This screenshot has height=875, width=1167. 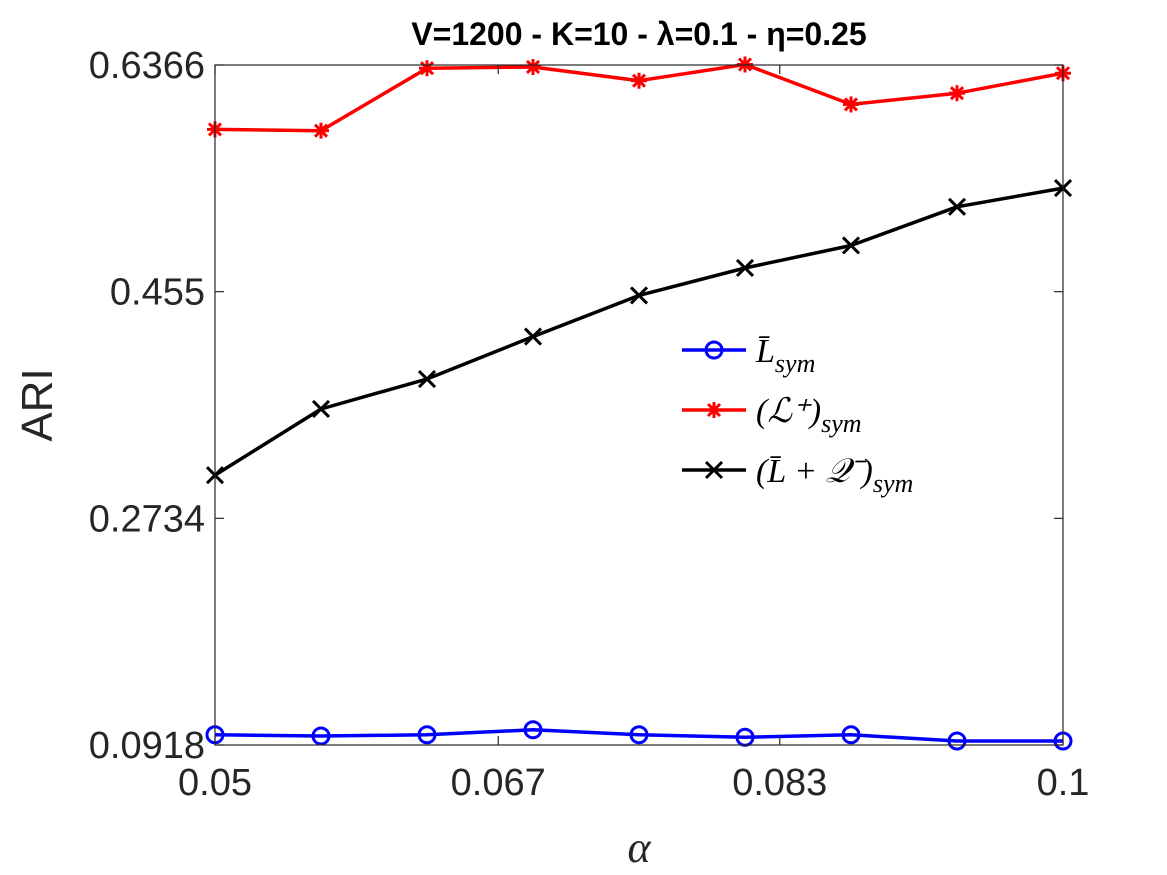 I want to click on x-tick-label: 0.1, so click(x=1063, y=783).